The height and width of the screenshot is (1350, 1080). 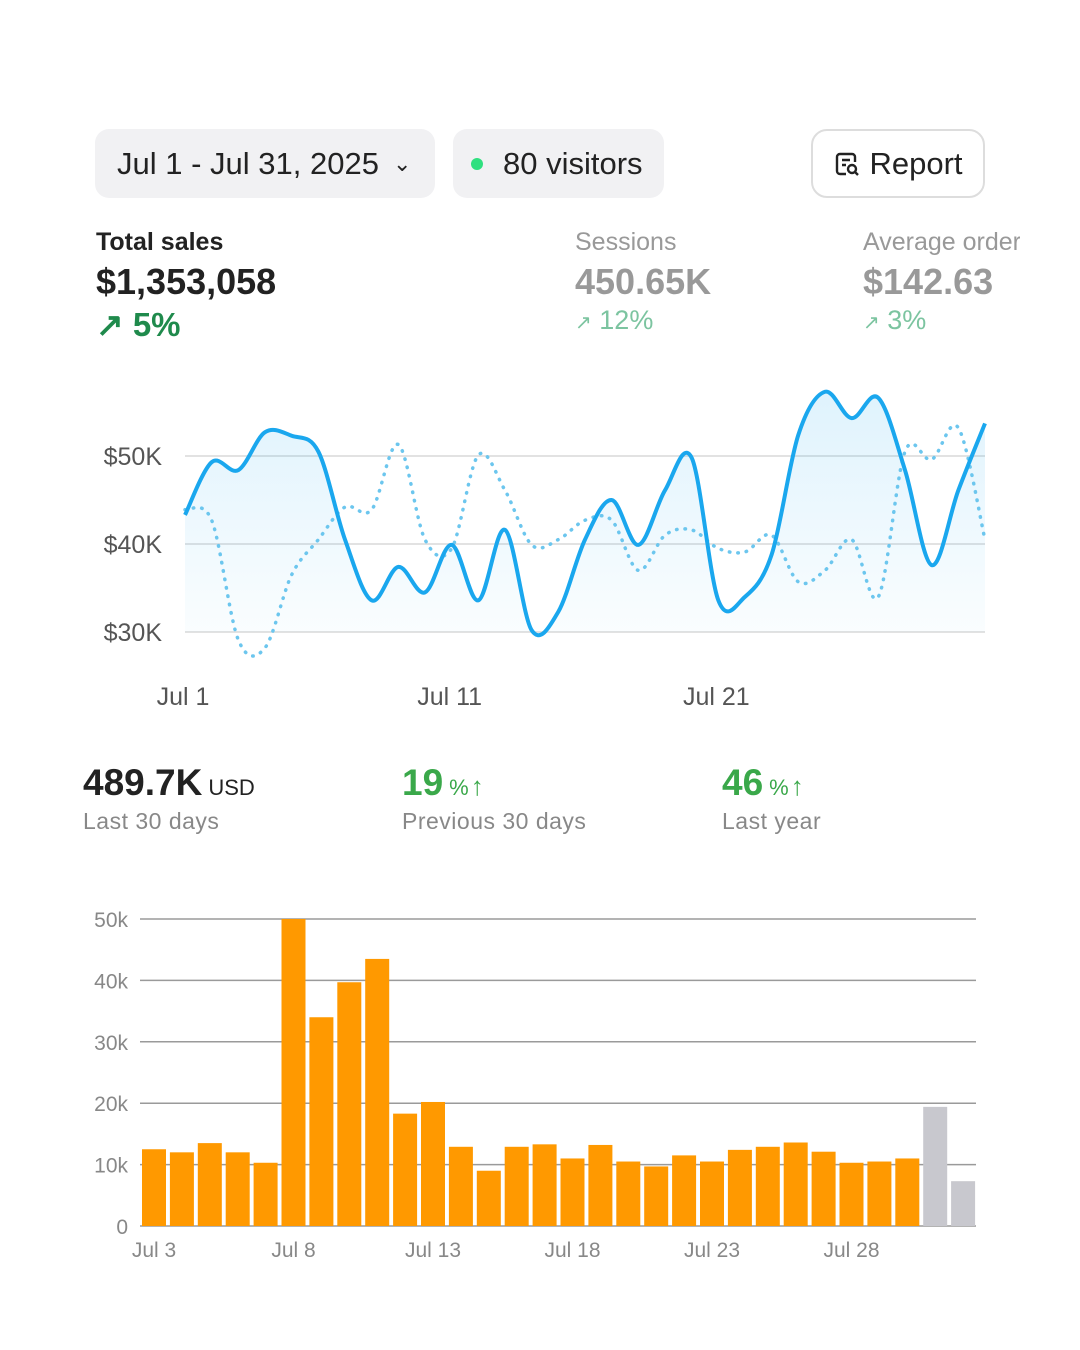 I want to click on y-tick-label: 40k, so click(x=111, y=981).